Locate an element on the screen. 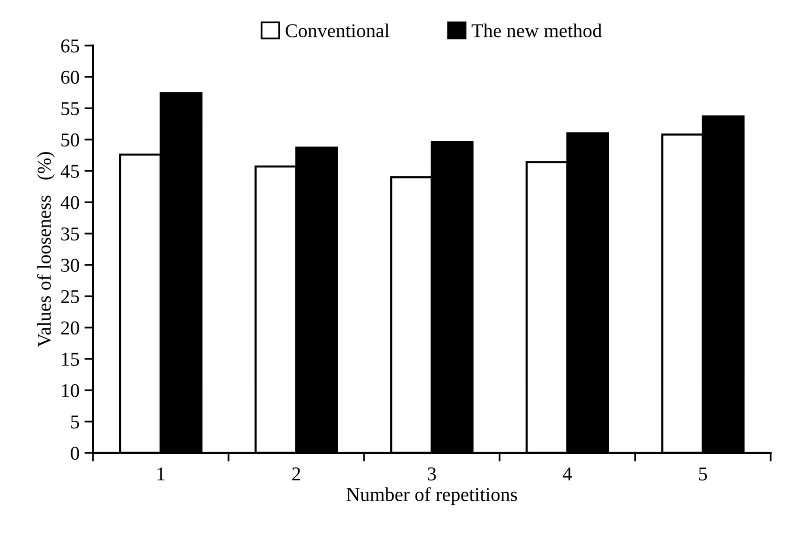 This screenshot has height=536, width=788. y-tick-label: 65 is located at coordinates (70, 45).